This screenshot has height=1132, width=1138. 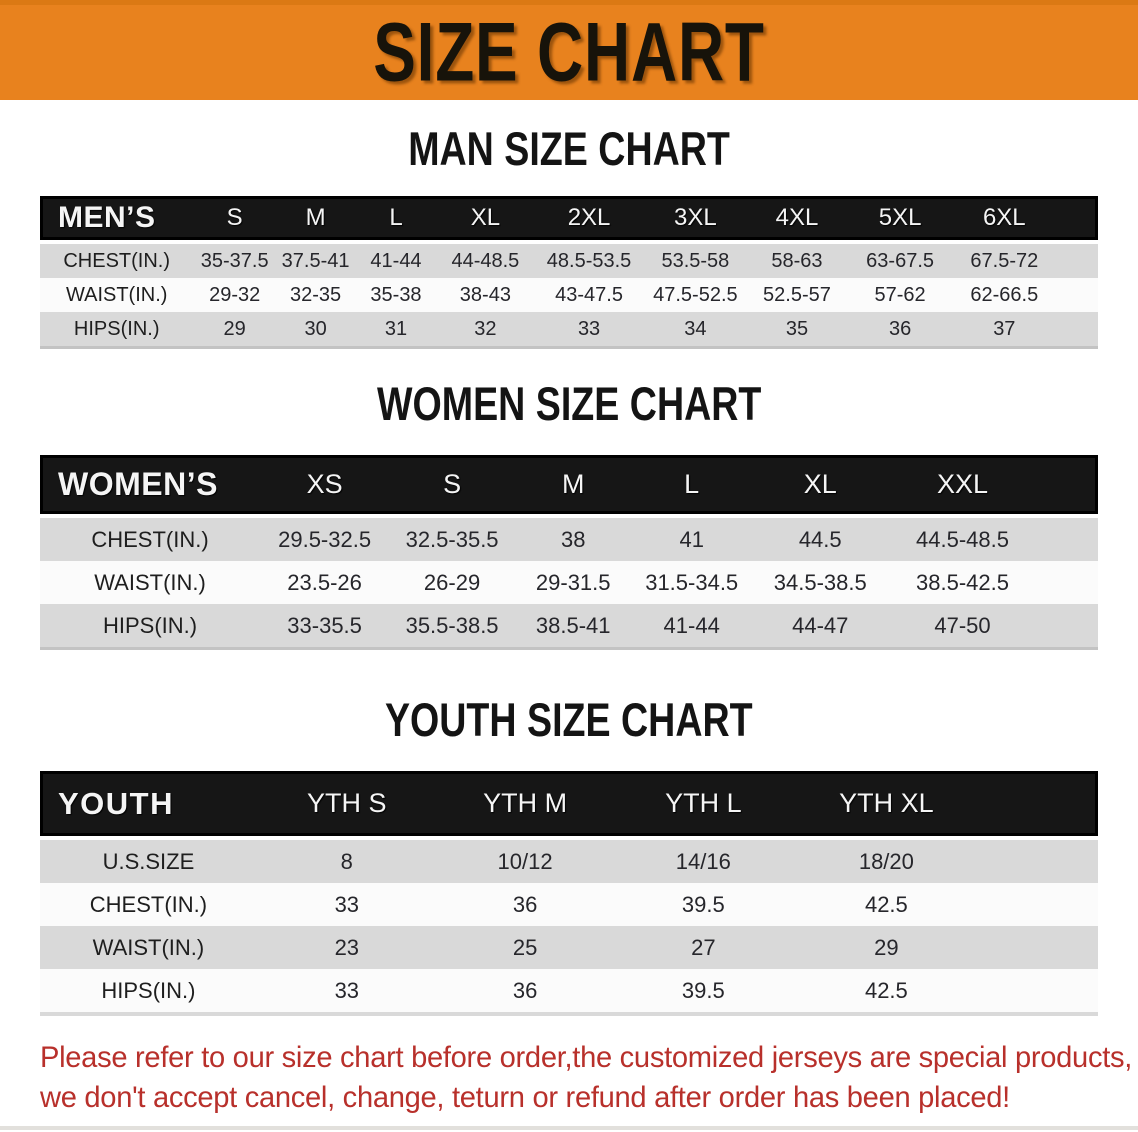 I want to click on size-value-cell: 32, so click(x=485, y=330).